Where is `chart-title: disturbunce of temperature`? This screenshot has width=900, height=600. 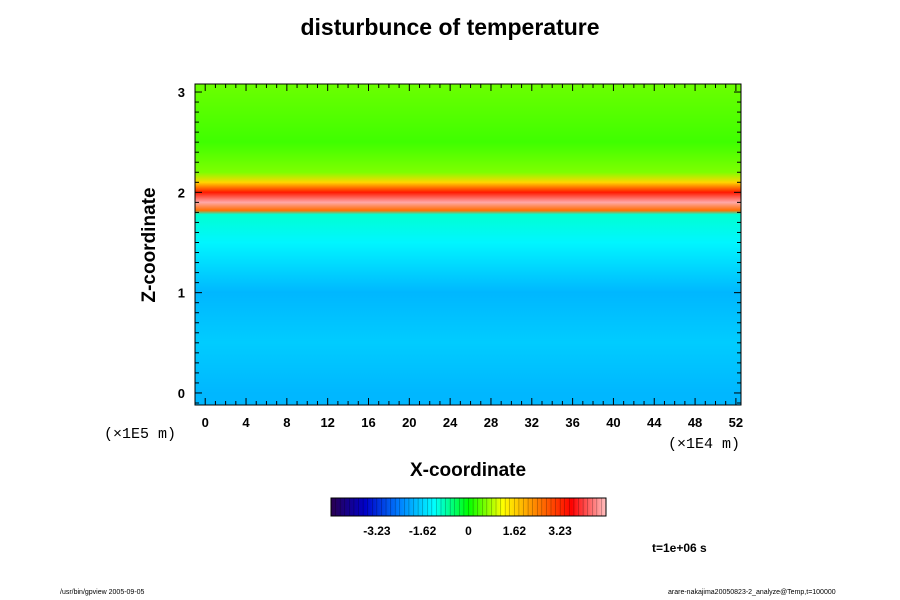
chart-title: disturbunce of temperature is located at coordinates (450, 27).